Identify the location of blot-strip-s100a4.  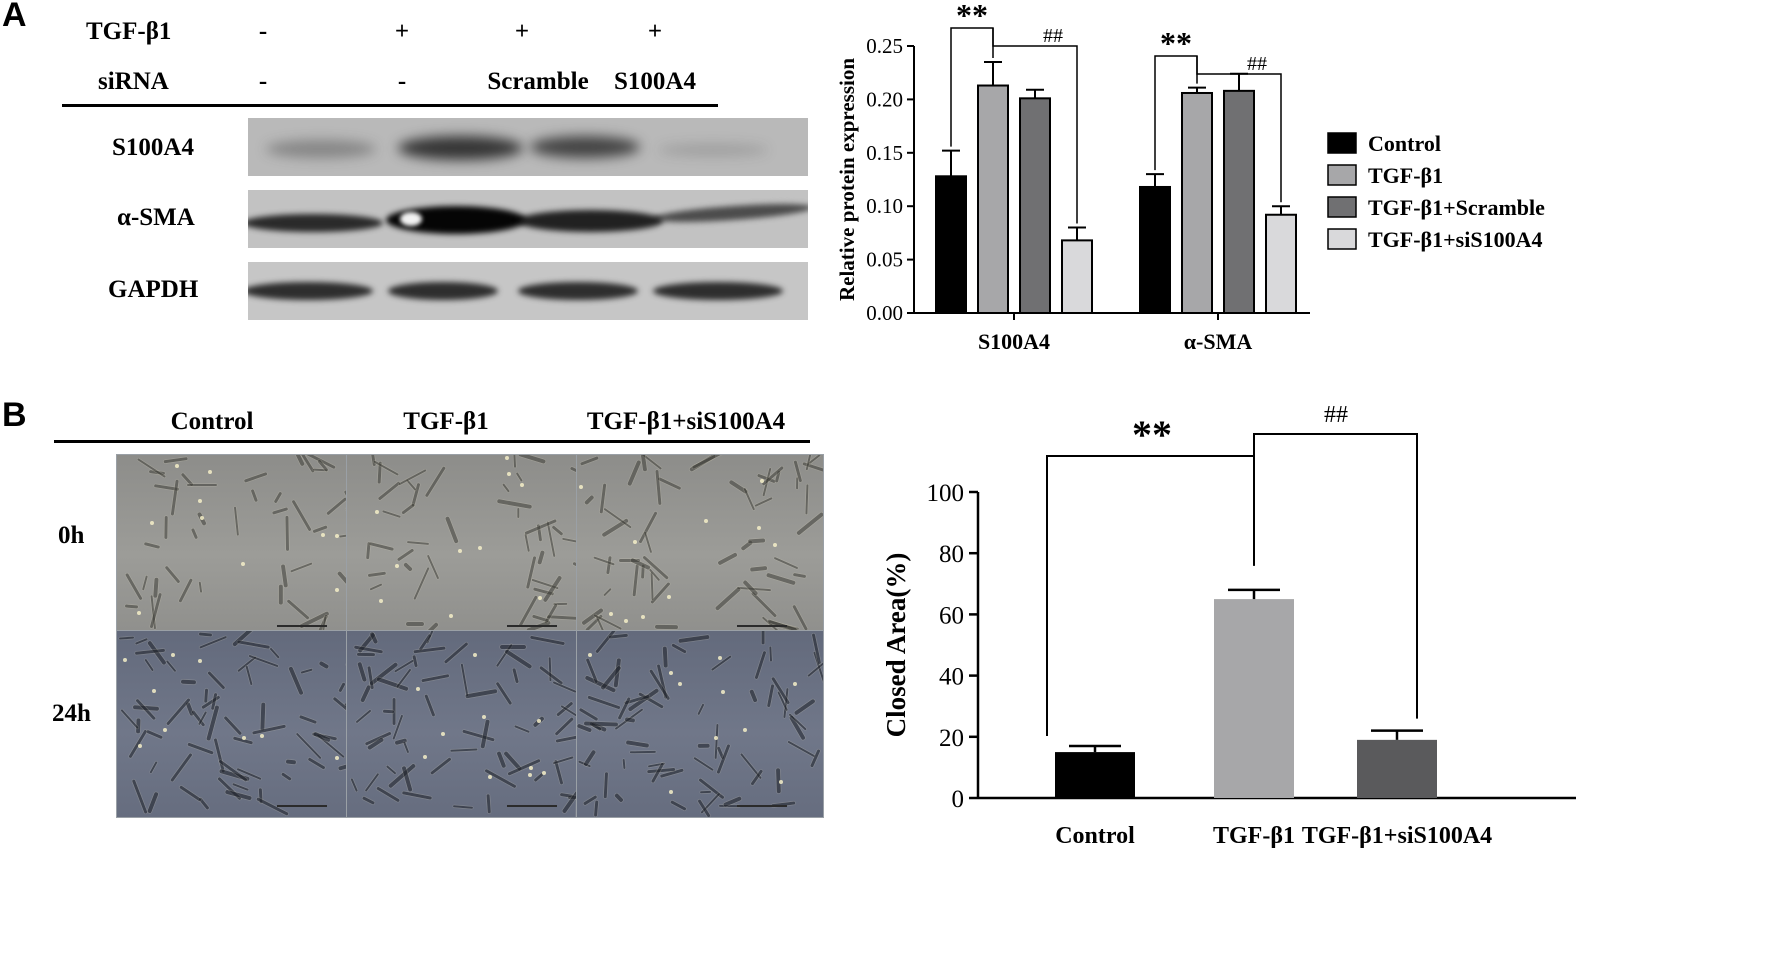
(528, 147).